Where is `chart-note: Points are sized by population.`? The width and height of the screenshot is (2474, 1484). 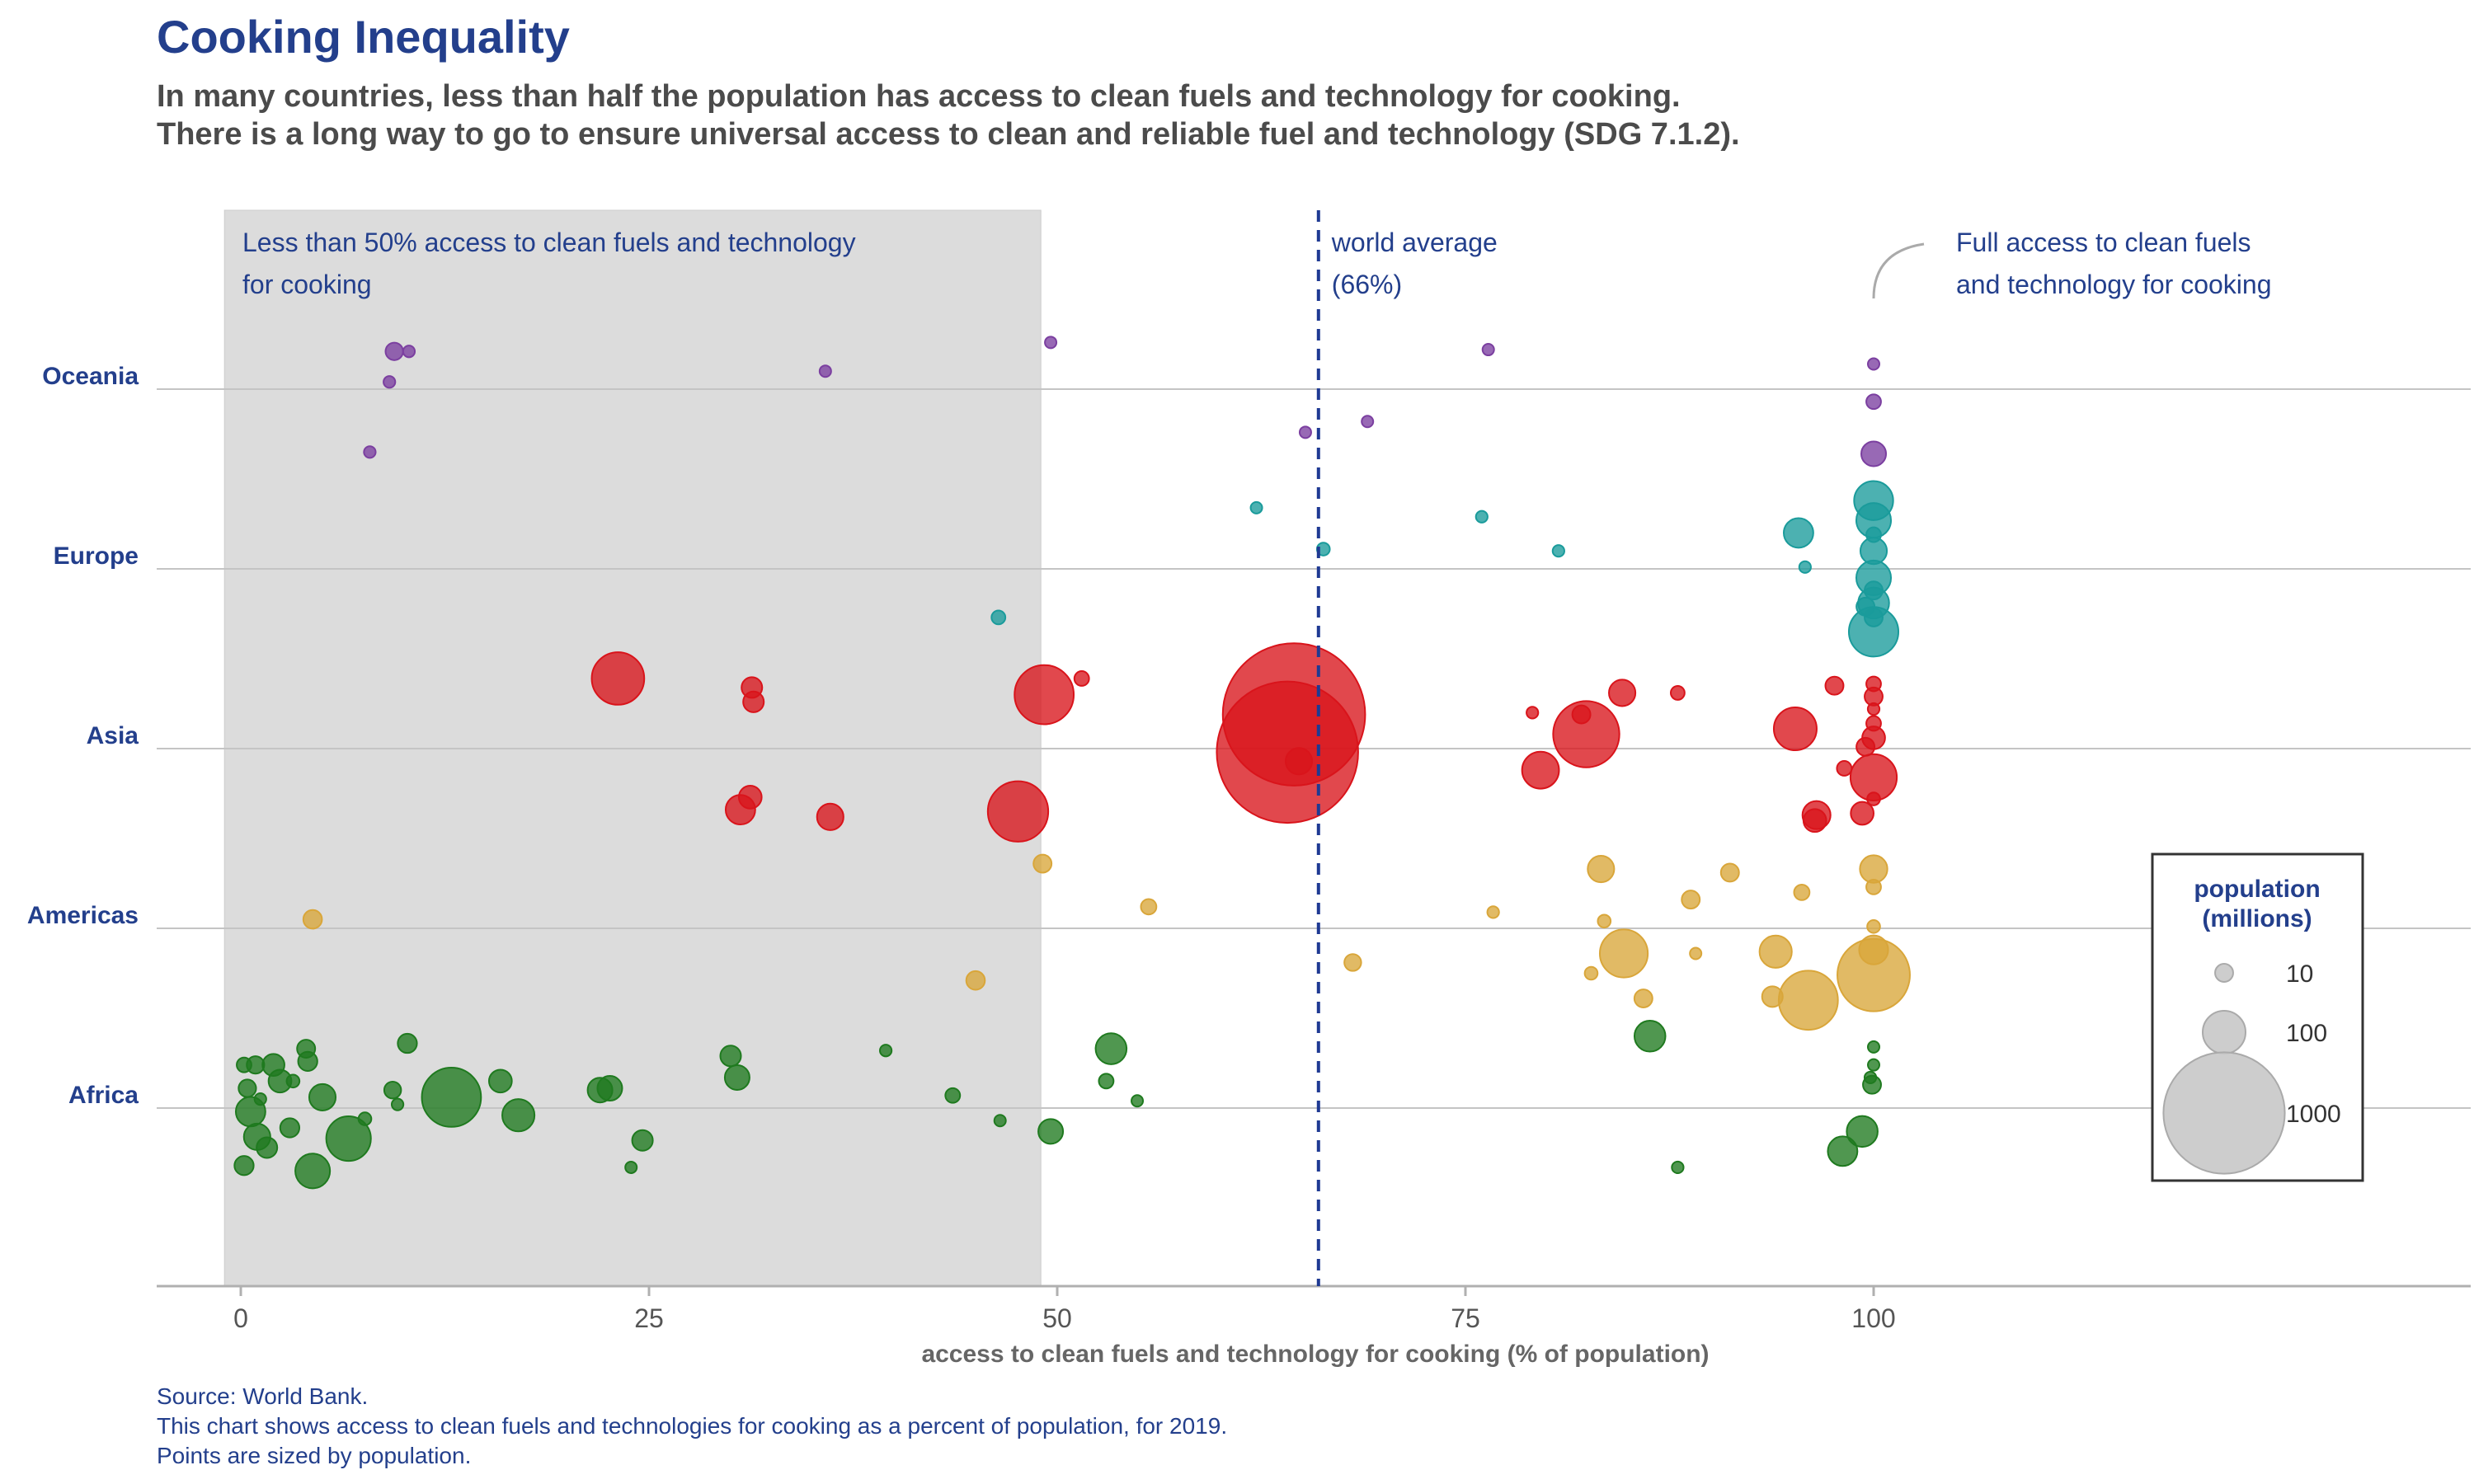 chart-note: Points are sized by population. is located at coordinates (314, 1455).